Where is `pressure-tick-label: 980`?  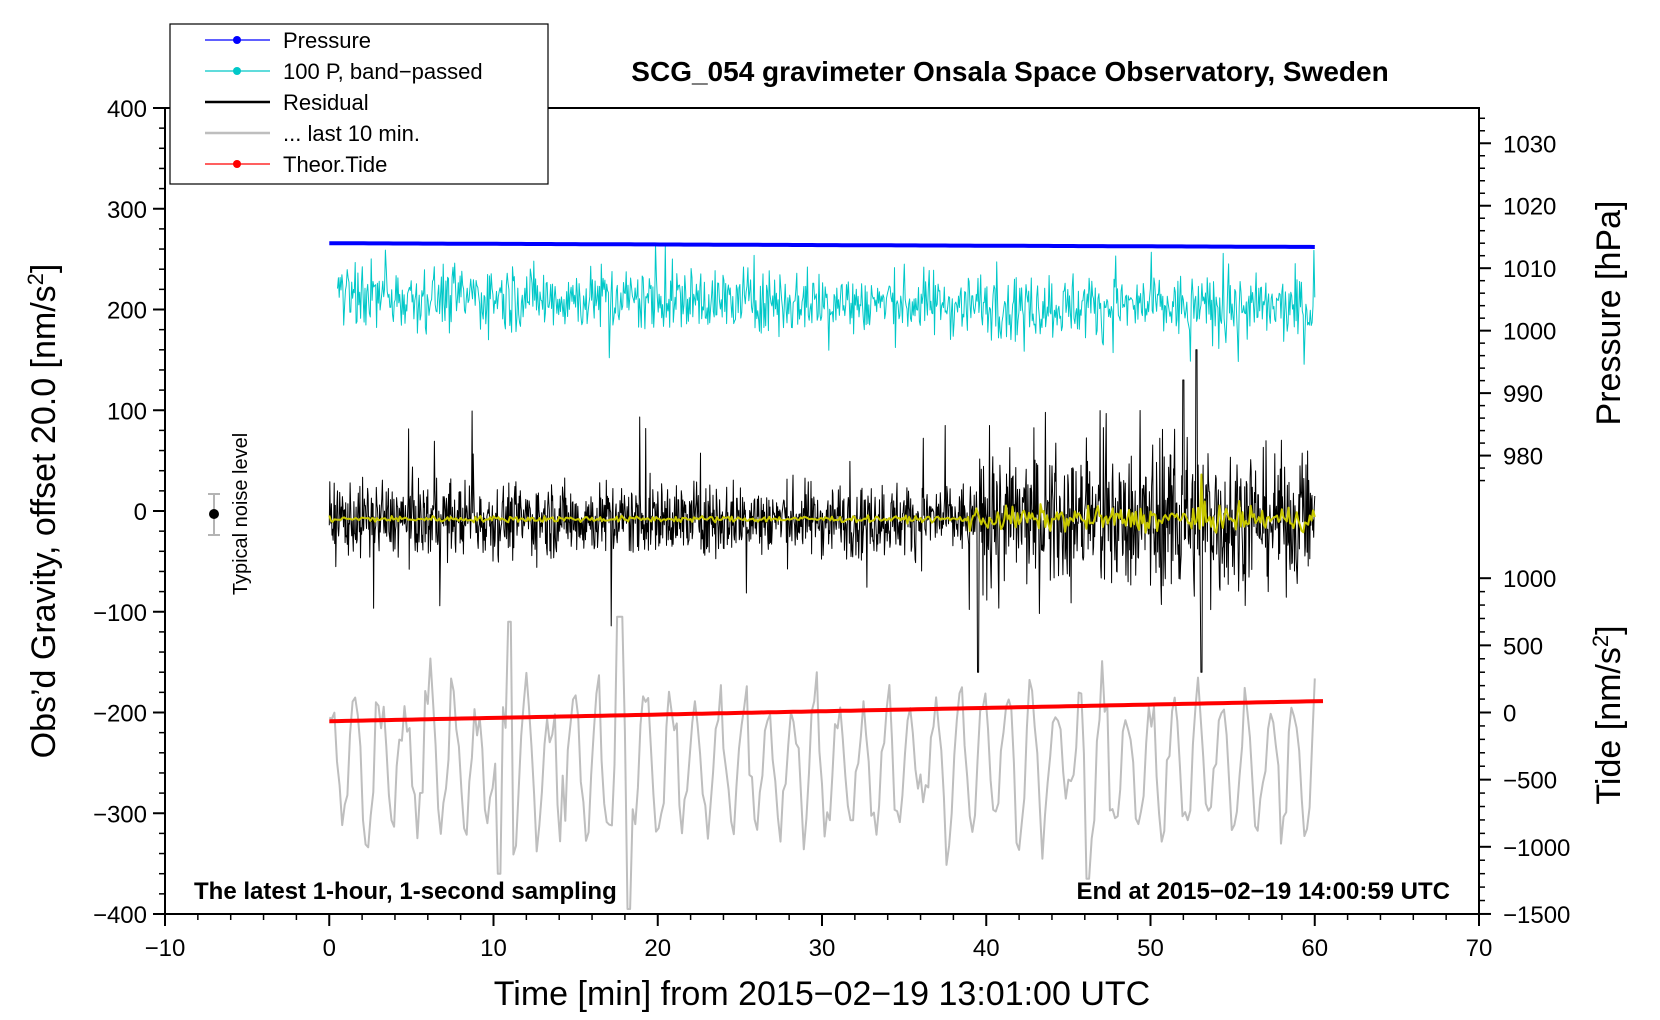
pressure-tick-label: 980 is located at coordinates (1523, 457).